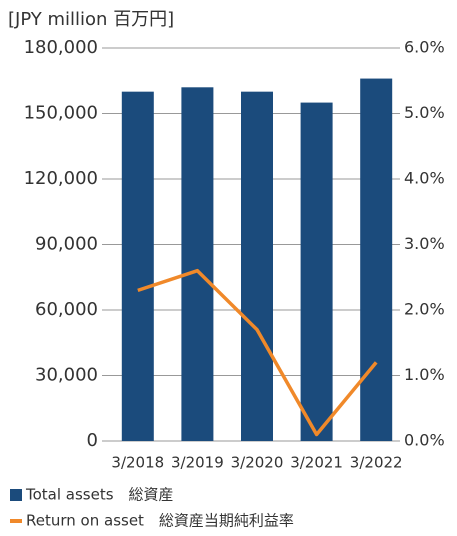 Image resolution: width=457 pixels, height=536 pixels. What do you see at coordinates (99, 495) in the screenshot?
I see `legend-label: Total assets 総資産` at bounding box center [99, 495].